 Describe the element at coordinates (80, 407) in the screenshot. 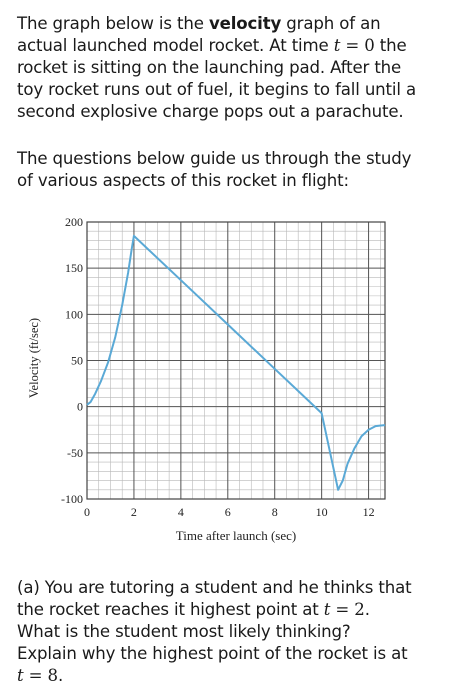

I see `y-tick-label: 0` at that location.